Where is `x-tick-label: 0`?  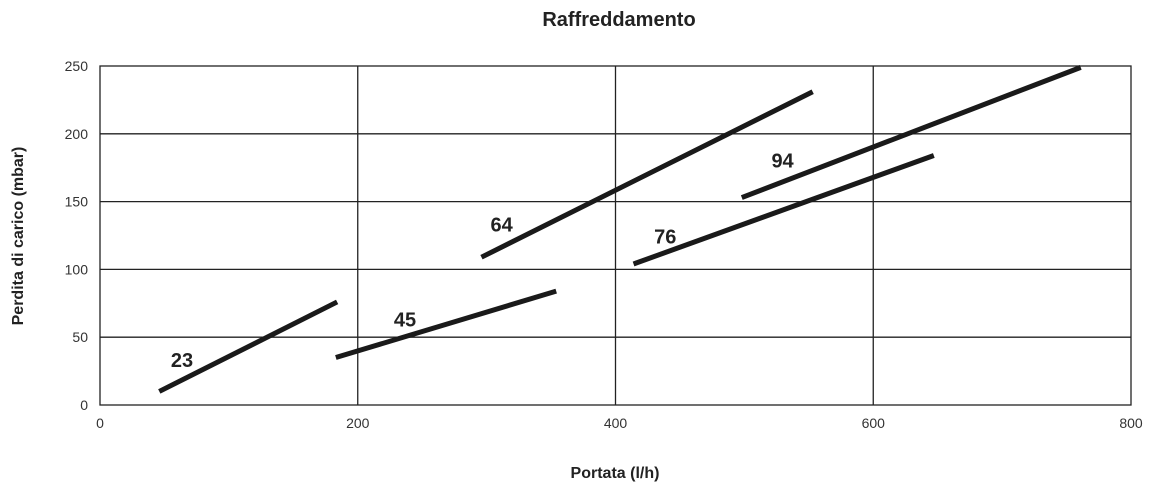
x-tick-label: 0 is located at coordinates (100, 423).